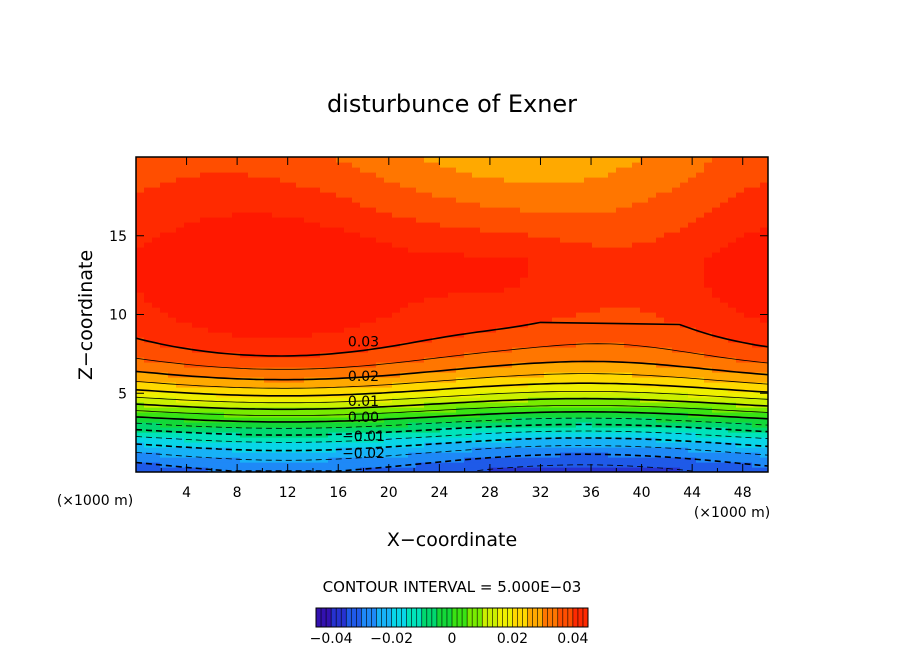 The image size is (904, 654). I want to click on contour-label: 0.02, so click(363, 377).